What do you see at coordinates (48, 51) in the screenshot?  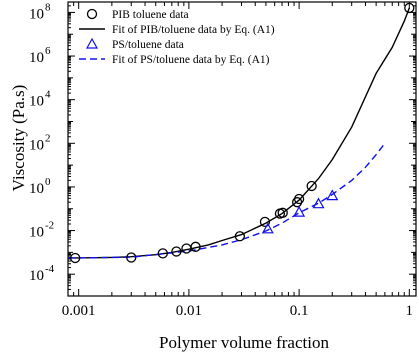 I see `y-tick-exponent: 6` at bounding box center [48, 51].